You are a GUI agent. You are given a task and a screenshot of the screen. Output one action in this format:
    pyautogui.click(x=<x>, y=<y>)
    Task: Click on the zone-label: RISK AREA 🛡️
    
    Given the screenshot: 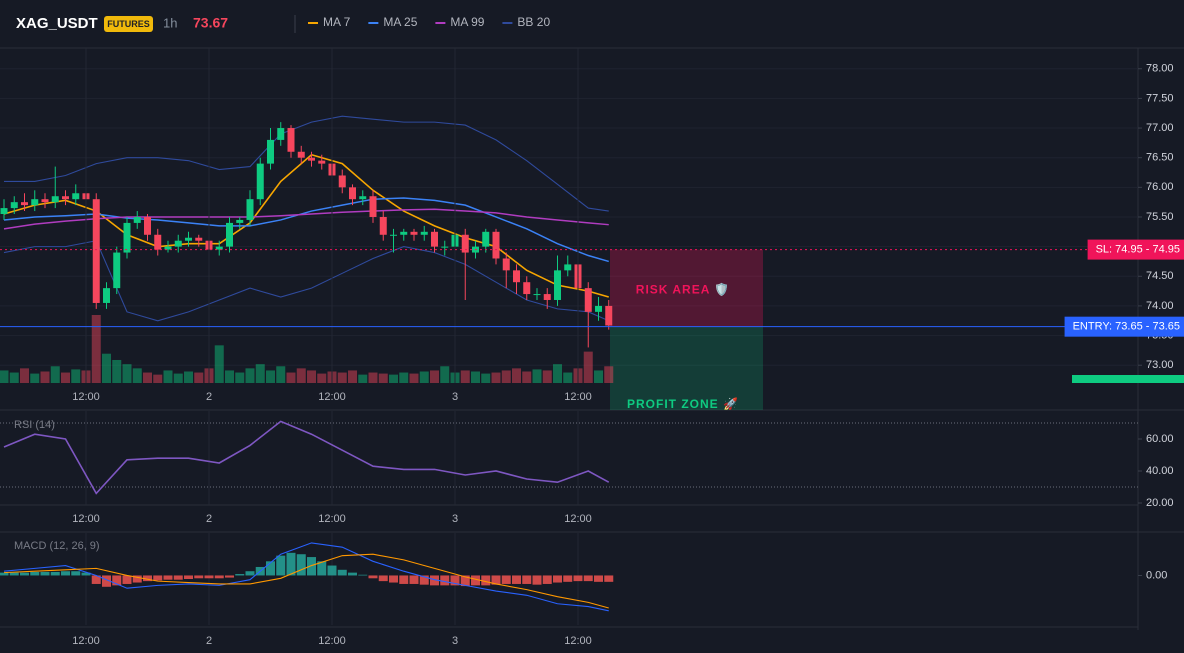 What is the action you would take?
    pyautogui.click(x=683, y=289)
    